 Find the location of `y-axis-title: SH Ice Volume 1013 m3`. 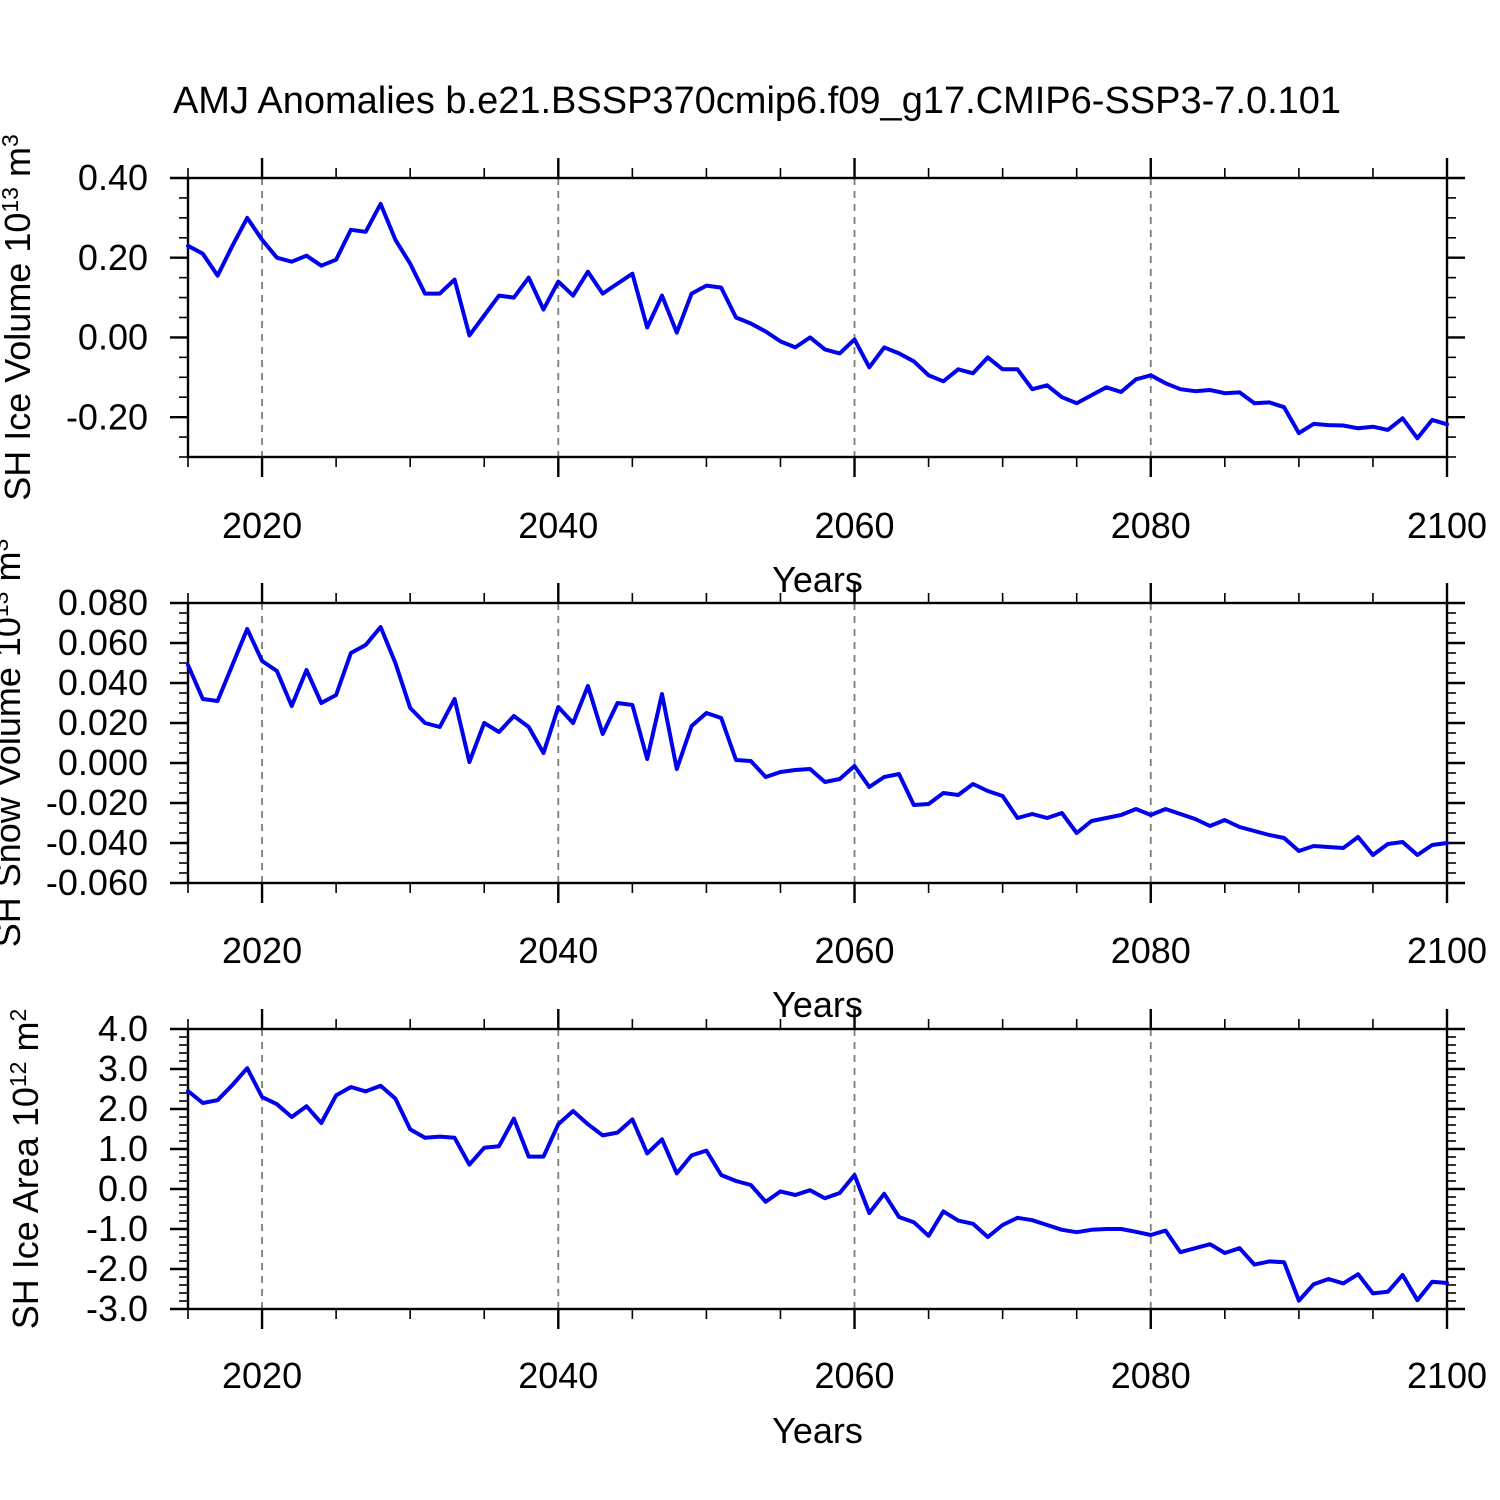

y-axis-title: SH Ice Volume 1013 m3 is located at coordinates (19, 317).